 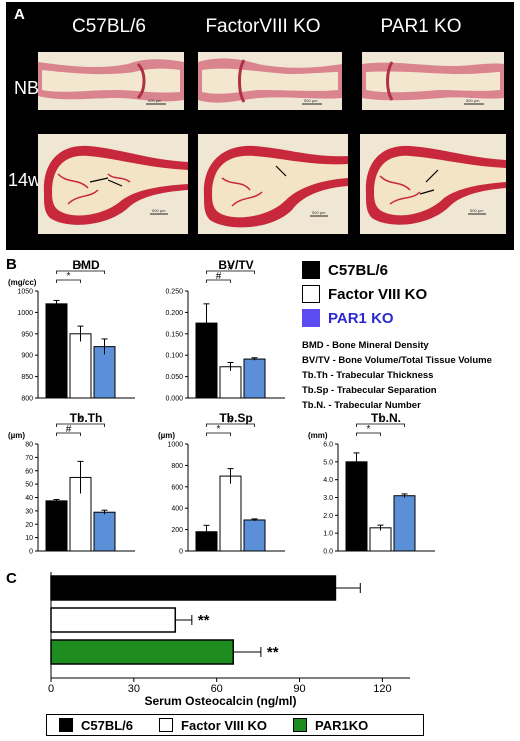 What do you see at coordinates (27, 88) in the screenshot?
I see `row-label-nb: NB` at bounding box center [27, 88].